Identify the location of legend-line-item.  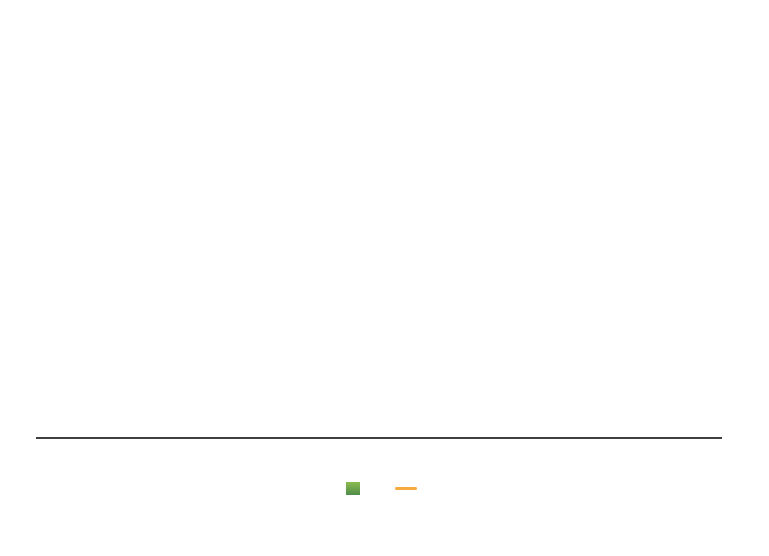
(409, 488).